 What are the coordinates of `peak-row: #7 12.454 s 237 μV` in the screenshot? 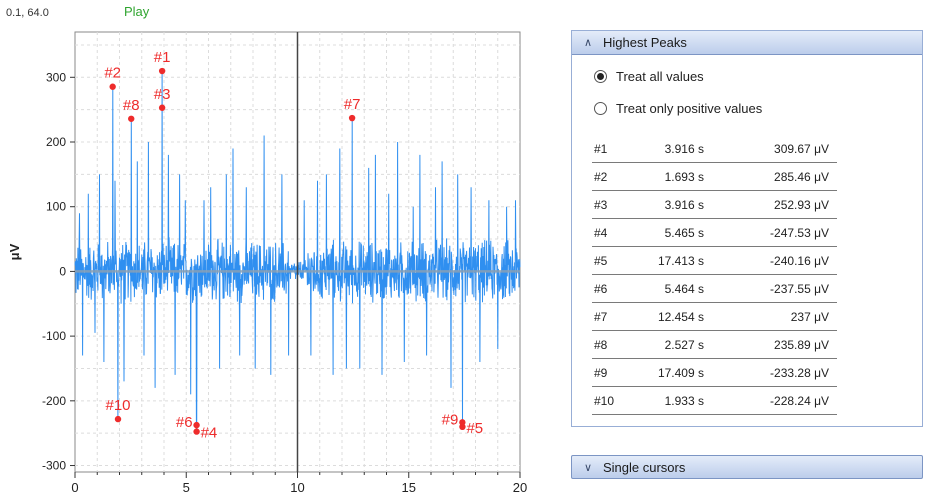 It's located at (714, 316).